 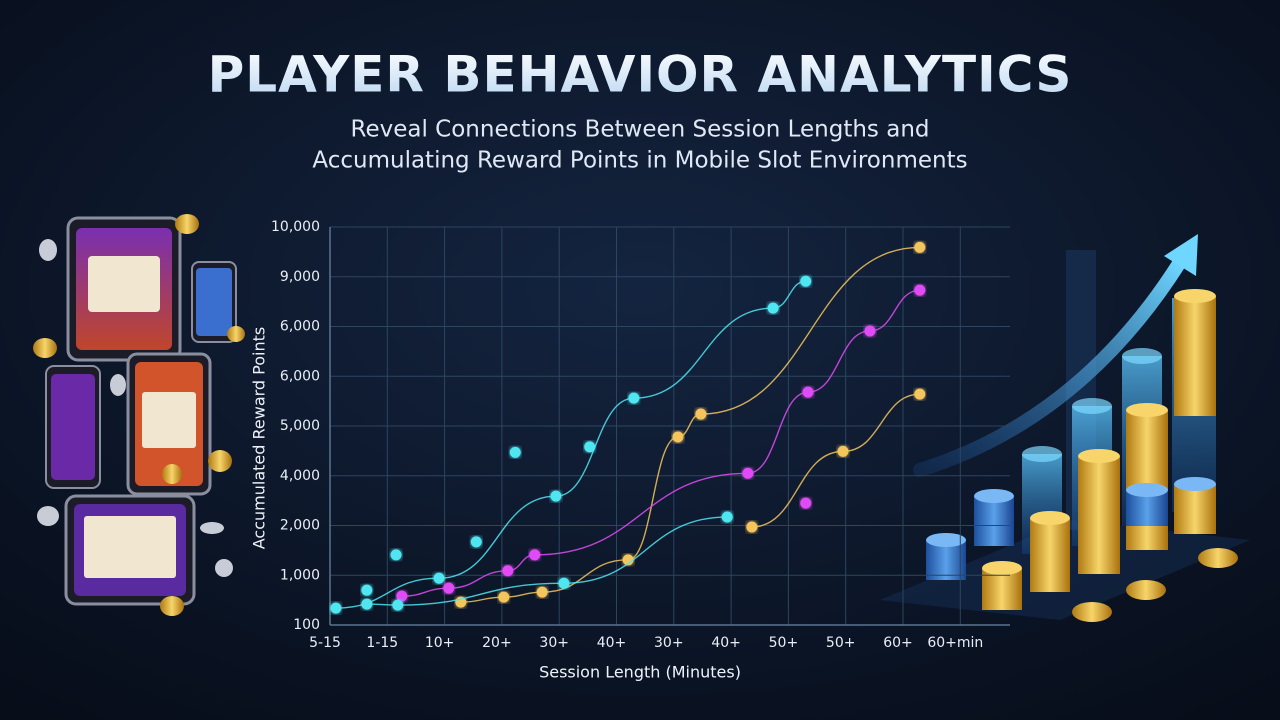 I want to click on y-tick-label: 2,000, so click(x=300, y=526).